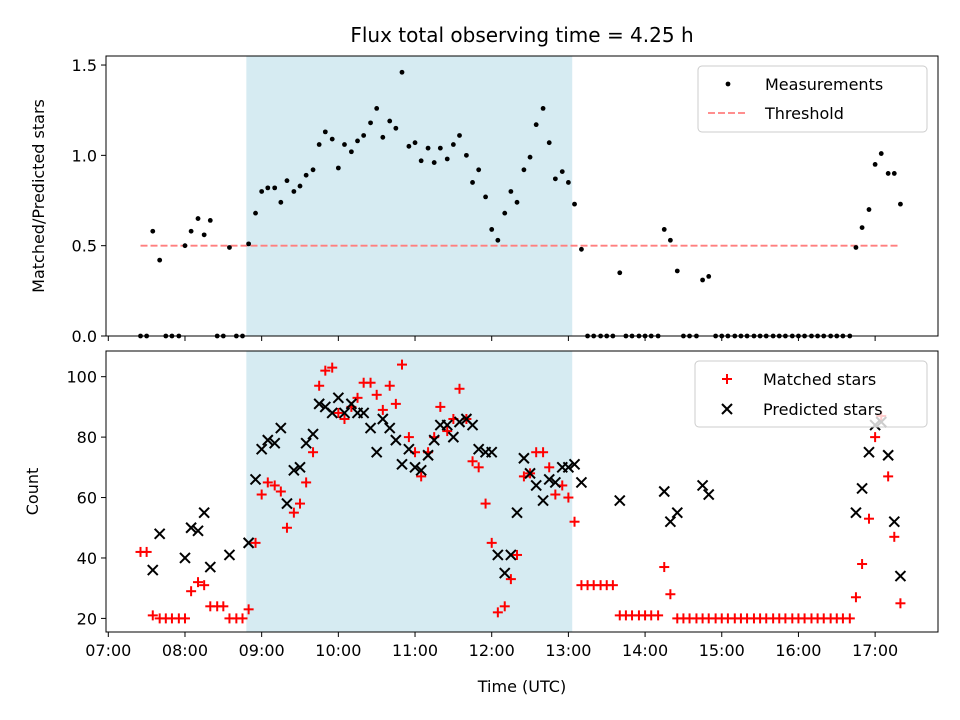  I want to click on legend-label-threshold: Threshold, so click(804, 113).